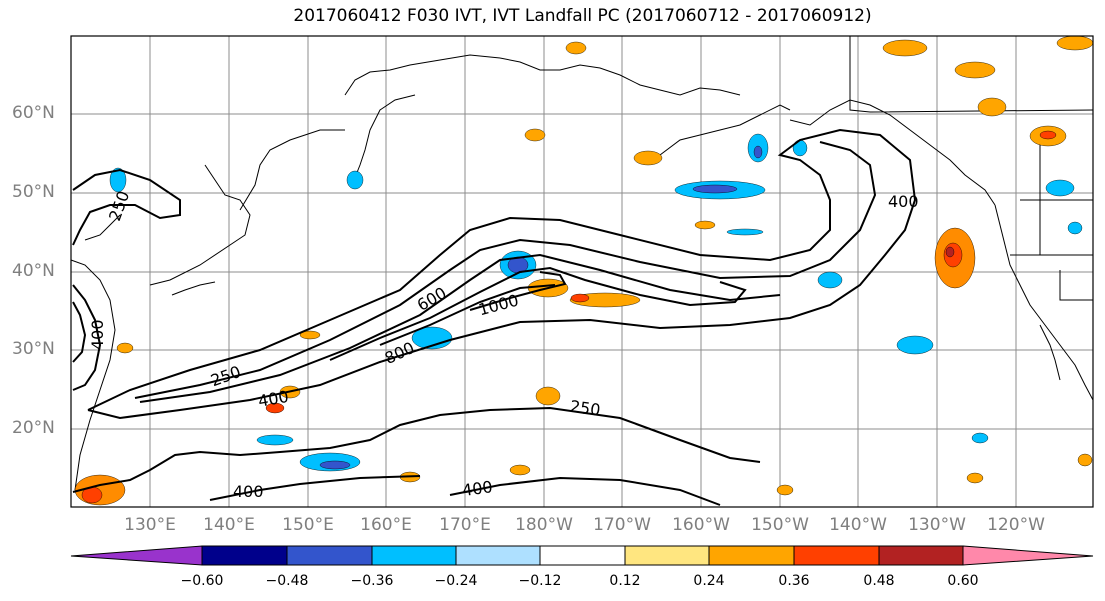 The width and height of the screenshot is (1105, 601). Describe the element at coordinates (544, 525) in the screenshot. I see `lon-label: 180°W` at that location.